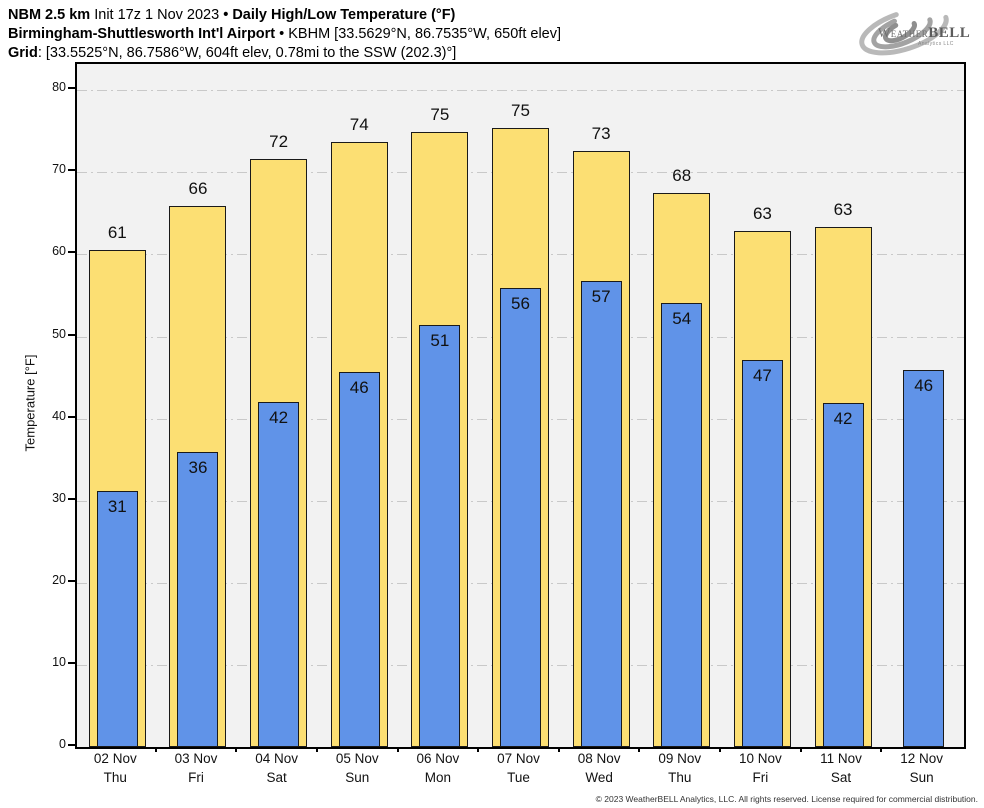  I want to click on high-bar-label: 68, so click(682, 175).